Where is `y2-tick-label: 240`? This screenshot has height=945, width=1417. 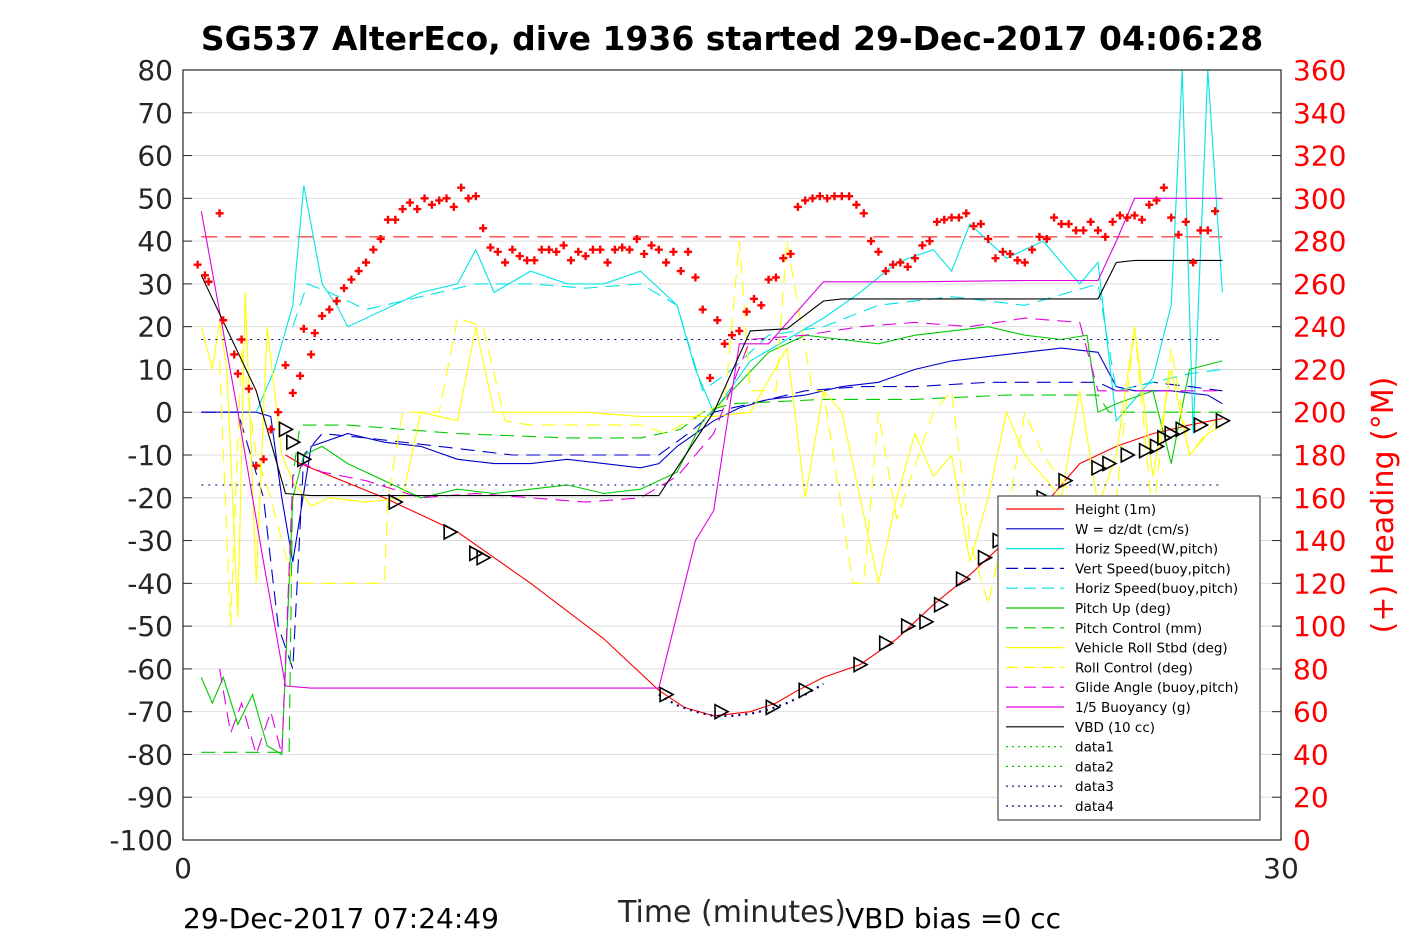 y2-tick-label: 240 is located at coordinates (1319, 327).